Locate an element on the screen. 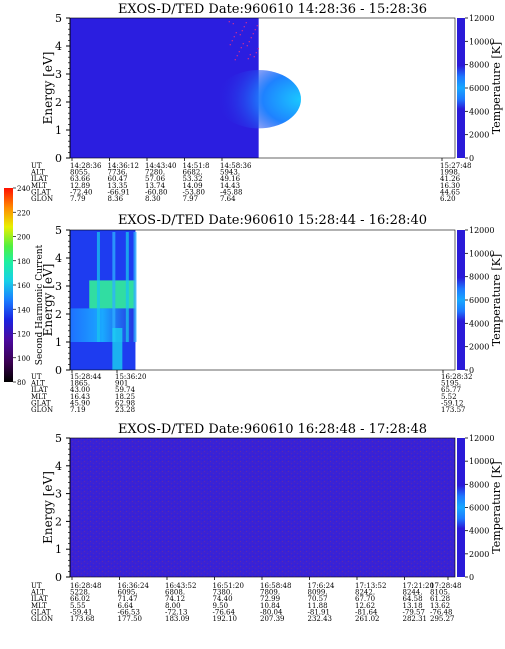 This screenshot has width=505, height=649. ephemeris-value: -66.91 is located at coordinates (119, 192).